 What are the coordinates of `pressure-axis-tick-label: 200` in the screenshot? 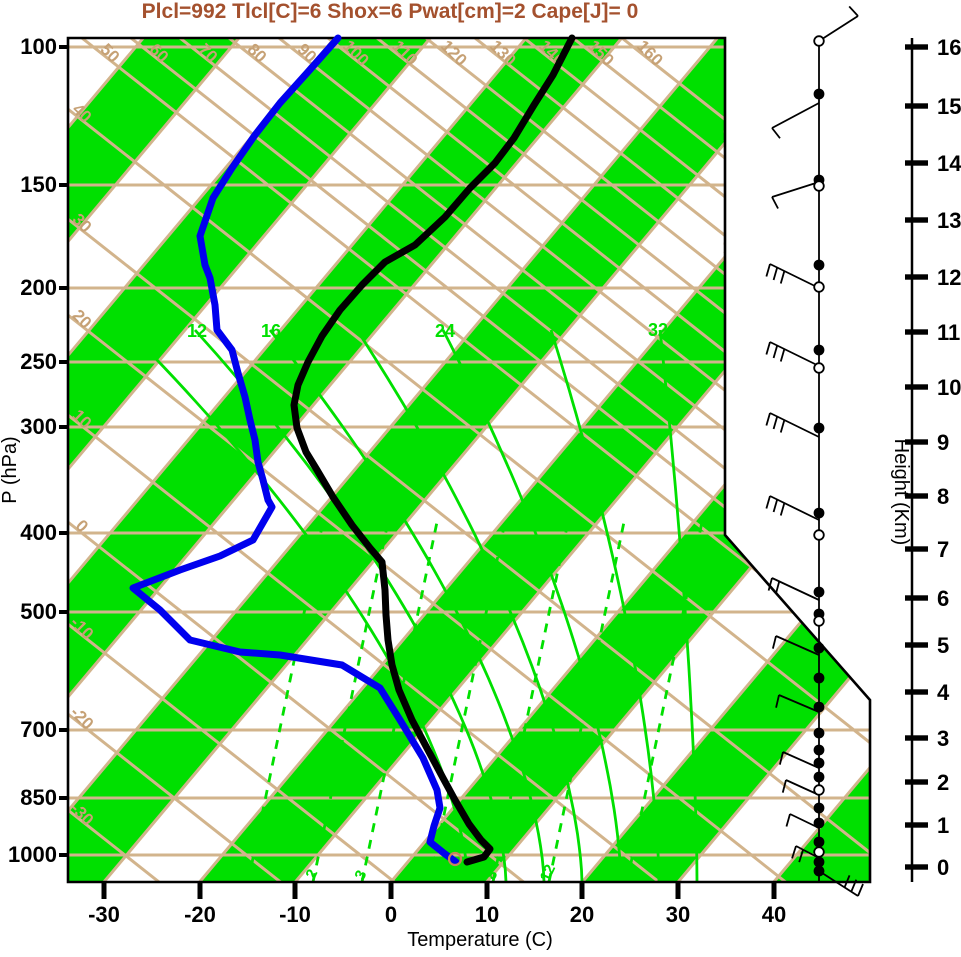 It's located at (38, 287).